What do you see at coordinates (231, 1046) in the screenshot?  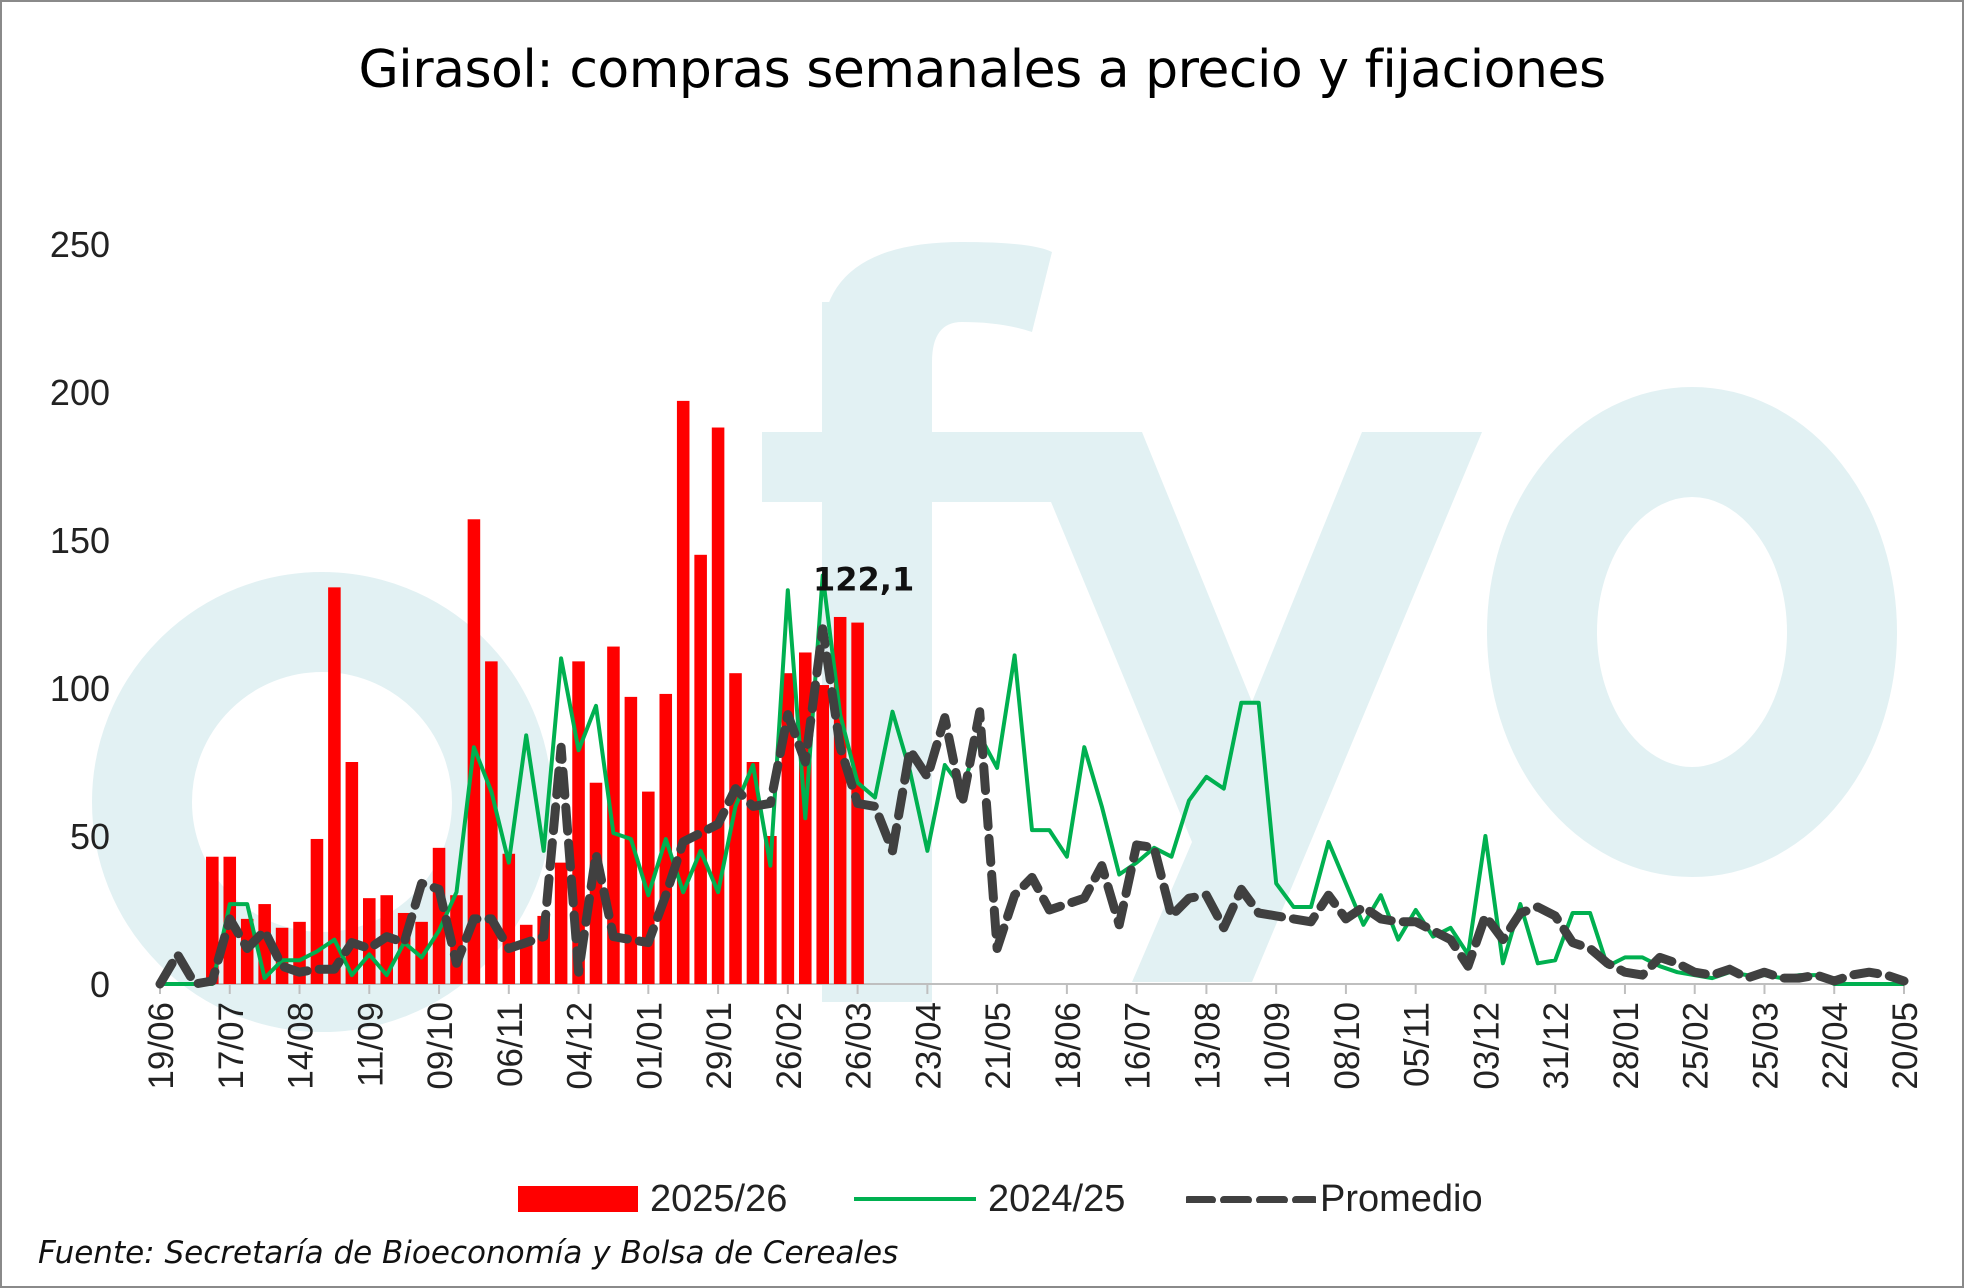 I see `x-tick-label: 17/07` at bounding box center [231, 1046].